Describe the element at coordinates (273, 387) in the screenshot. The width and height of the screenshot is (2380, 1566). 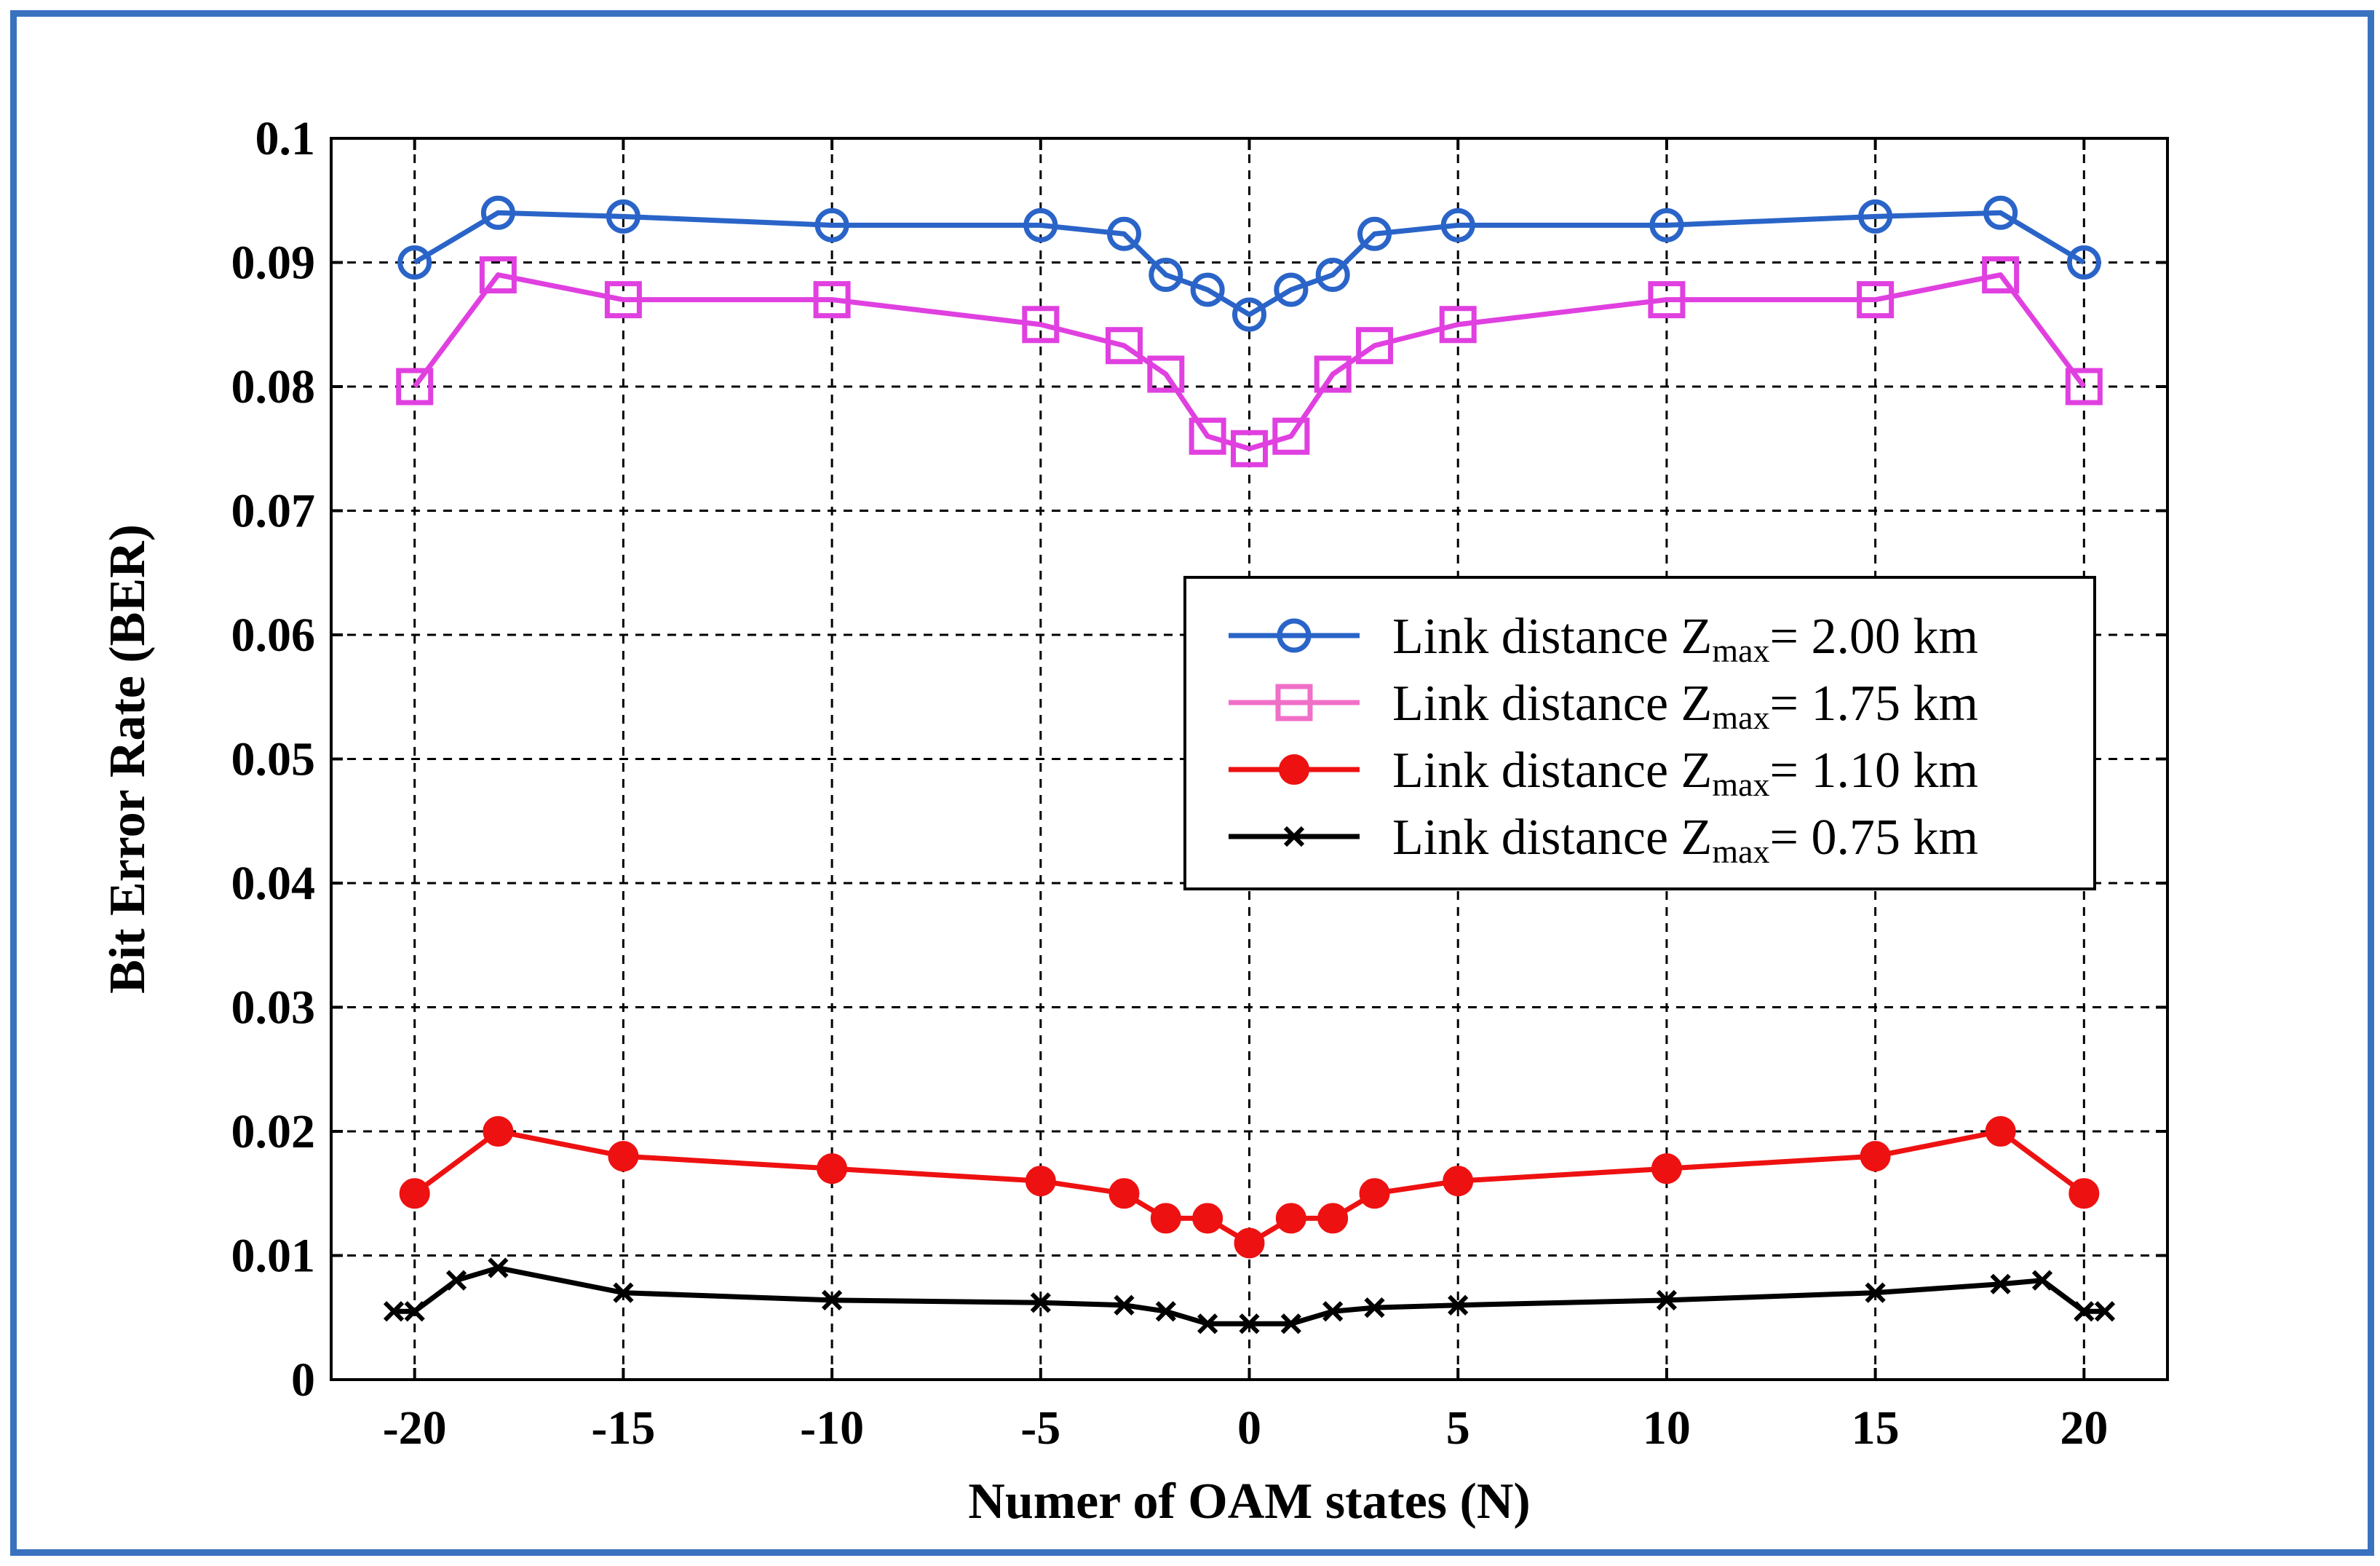
I see `y-tick-label: 0.08` at that location.